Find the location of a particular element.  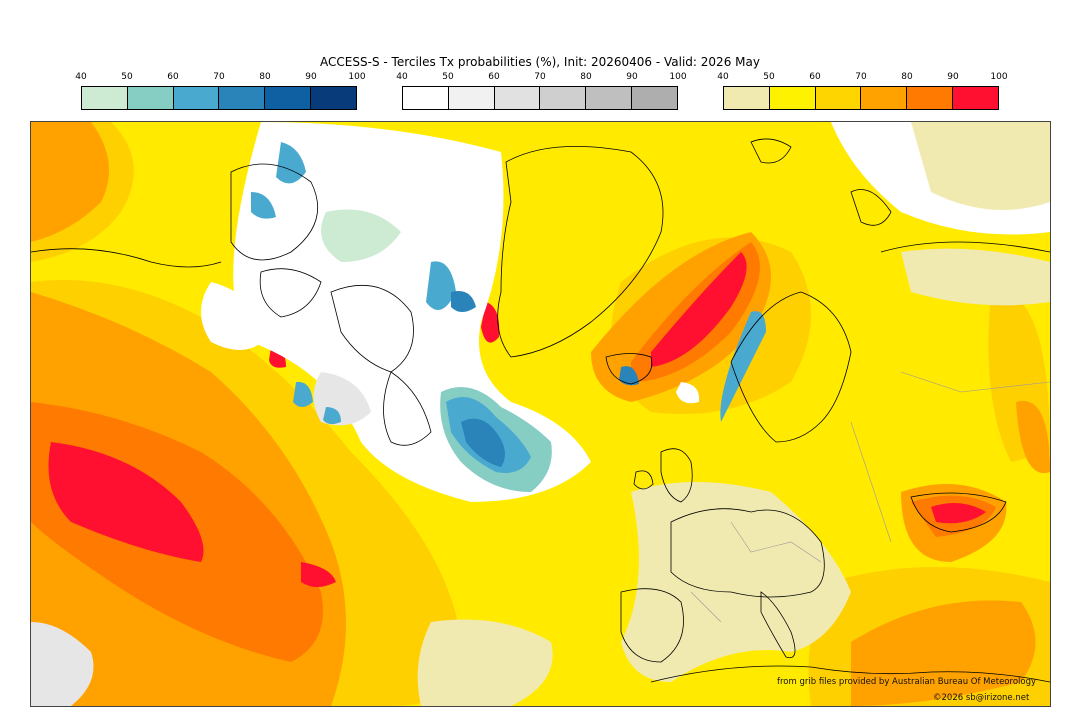

coastline-iceland is located at coordinates (629, 369).